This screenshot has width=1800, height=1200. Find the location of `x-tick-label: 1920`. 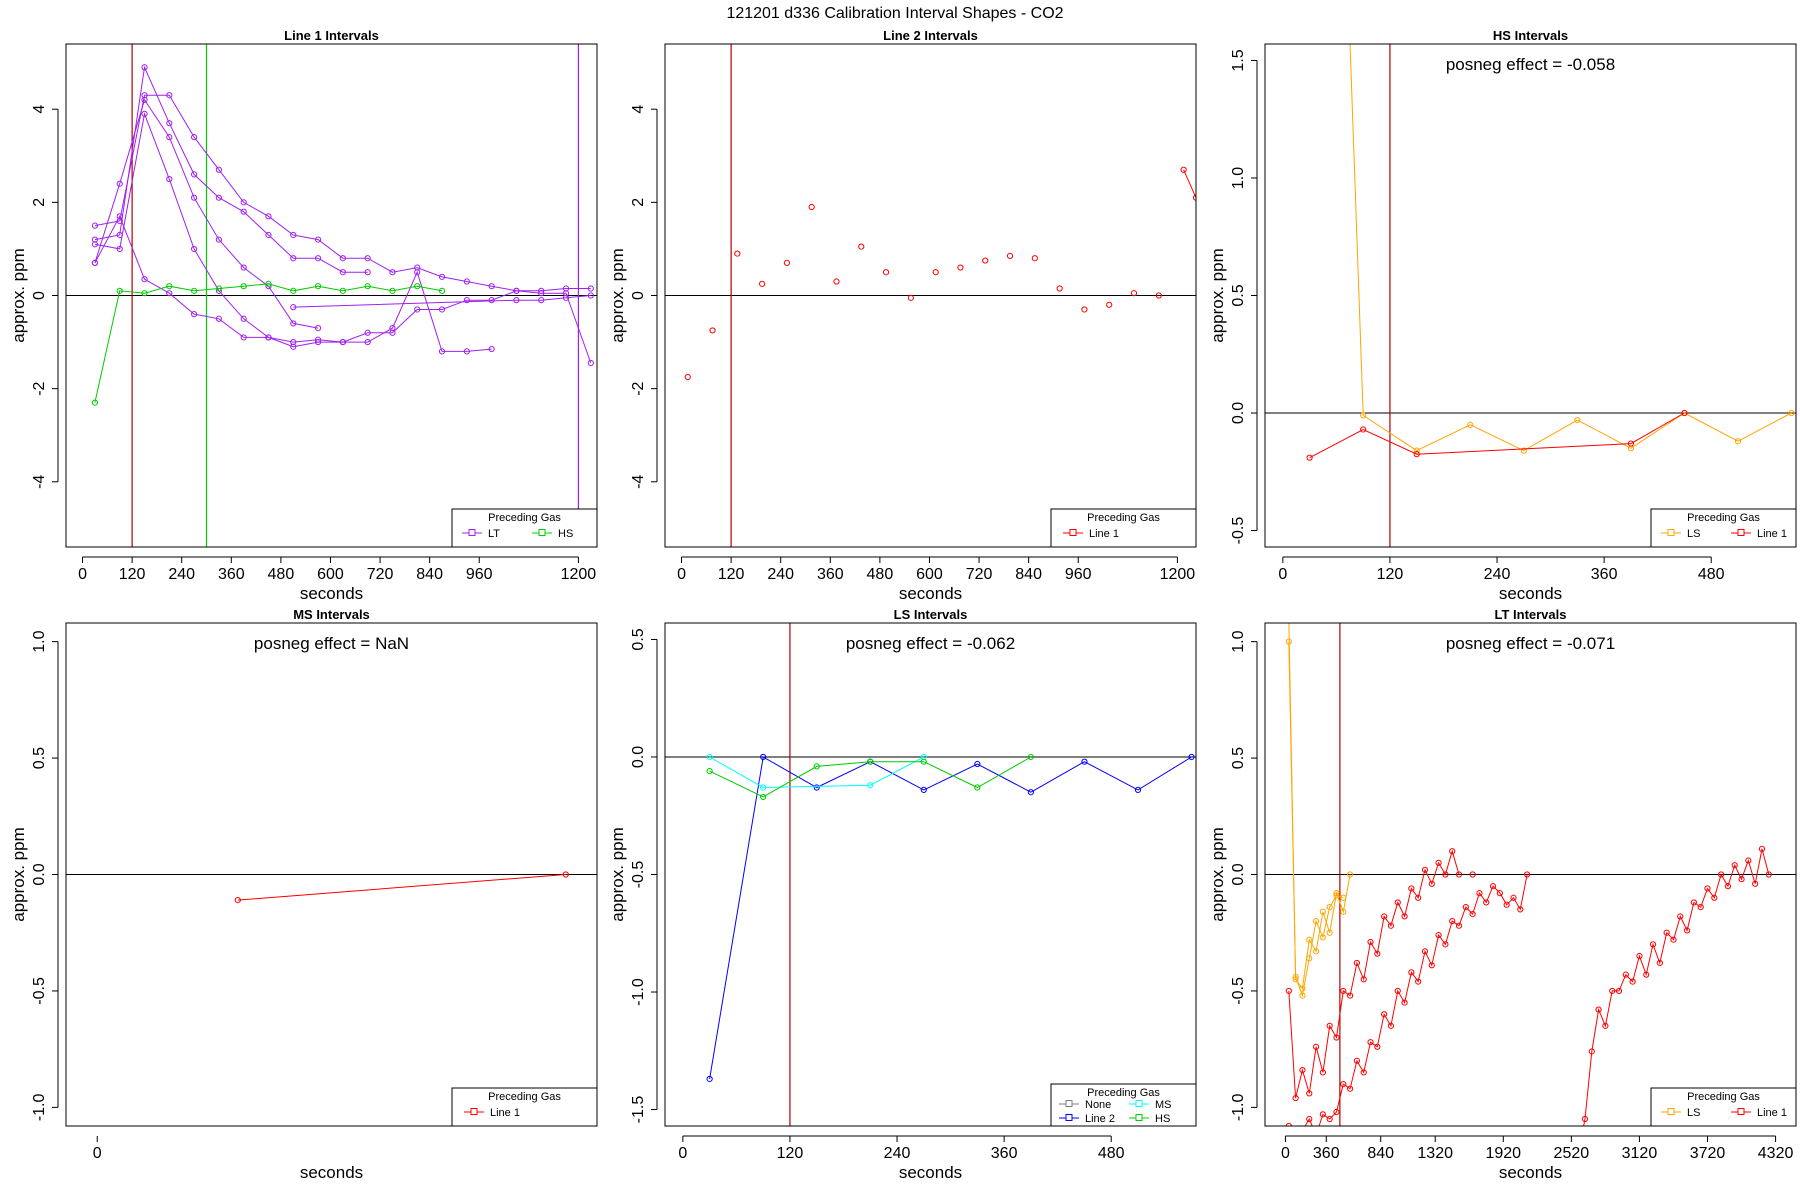

x-tick-label: 1920 is located at coordinates (1503, 1153).